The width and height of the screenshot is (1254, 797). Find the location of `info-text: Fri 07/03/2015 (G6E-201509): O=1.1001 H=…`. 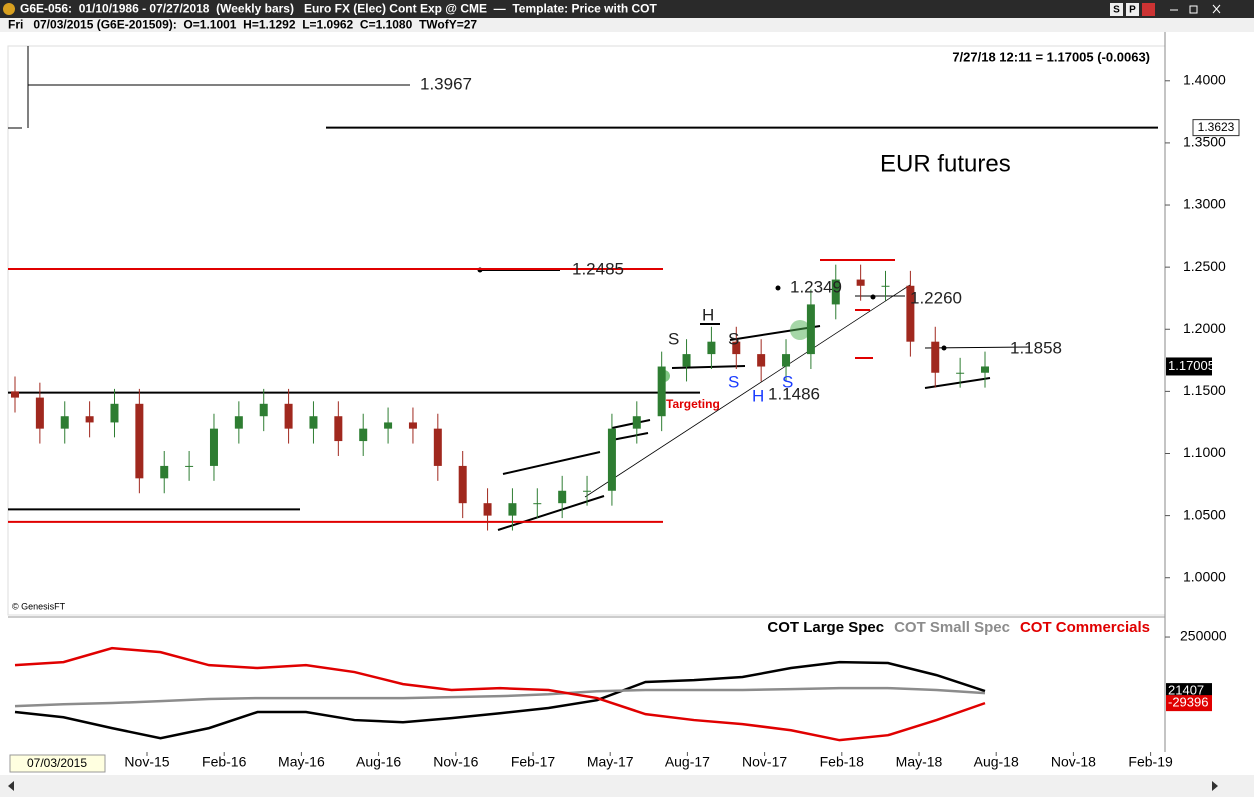

info-text: Fri 07/03/2015 (G6E-201509): O=1.1001 H=… is located at coordinates (242, 25).